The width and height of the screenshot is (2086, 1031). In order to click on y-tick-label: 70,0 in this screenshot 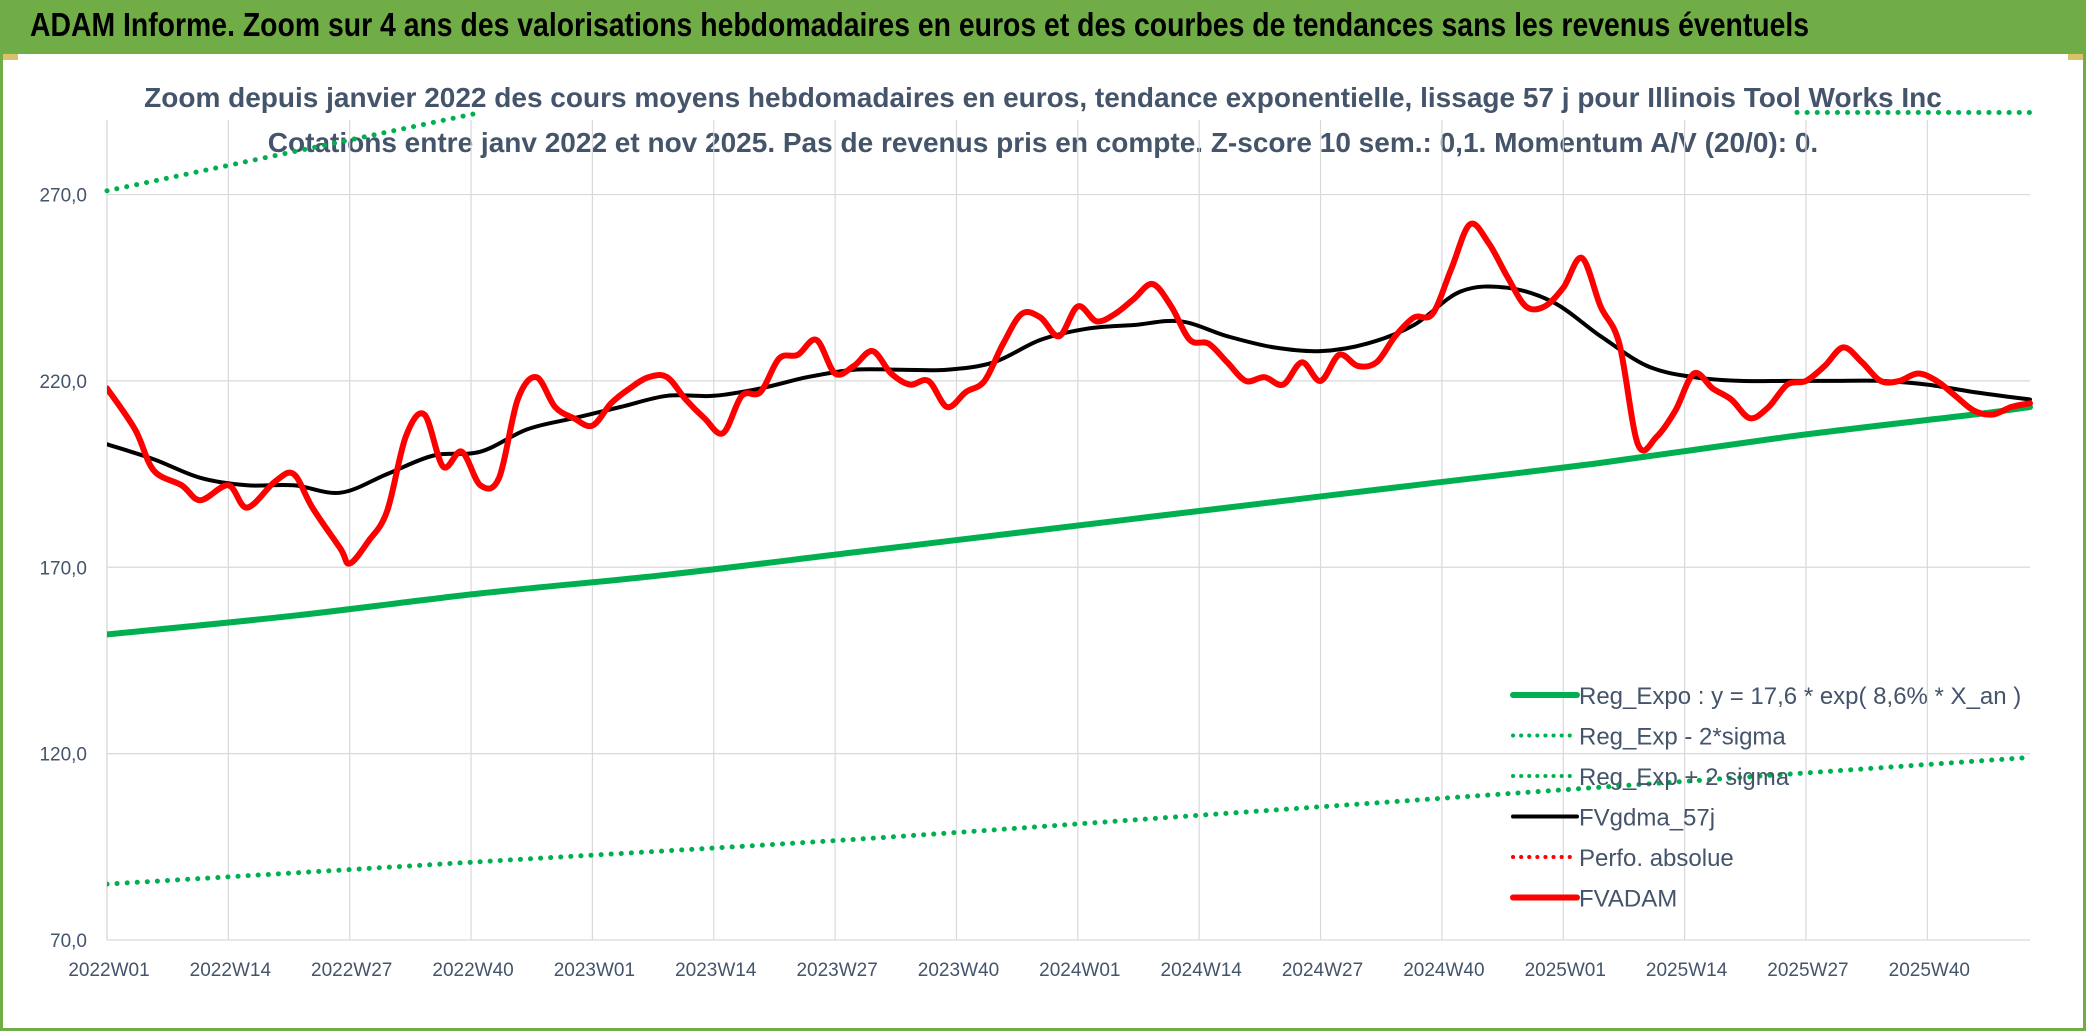, I will do `click(68, 941)`.